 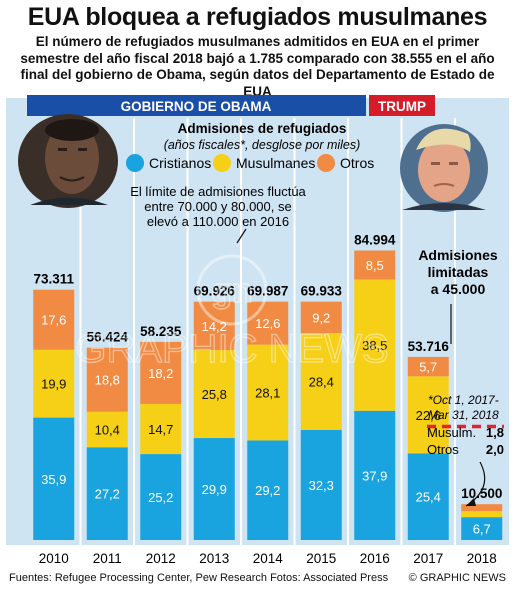 I want to click on bar-2015-others, so click(x=321, y=317).